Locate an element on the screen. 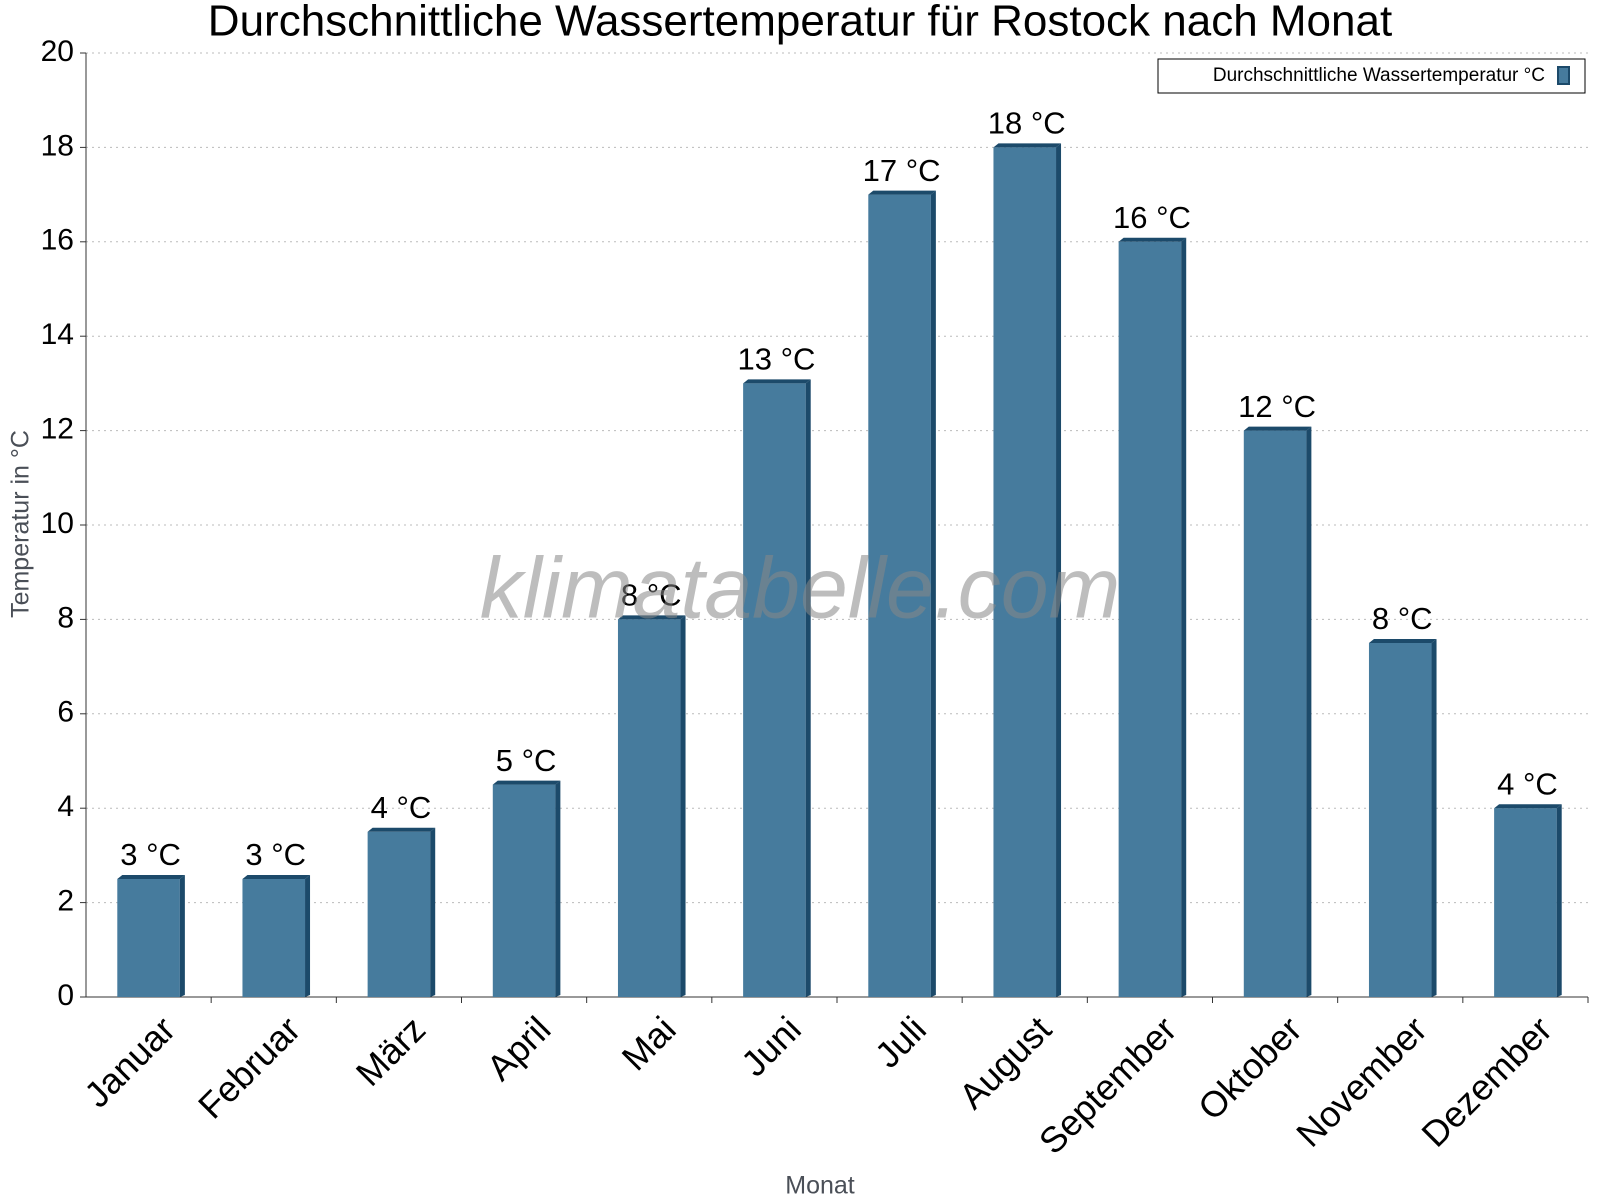 The image size is (1600, 1200). y-tick-label: 20 is located at coordinates (57, 51).